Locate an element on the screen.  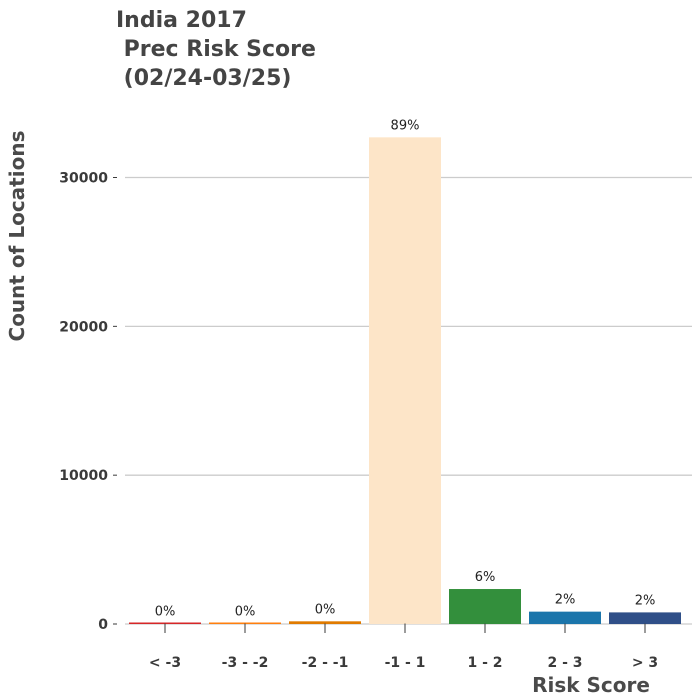
y-tick-label-10000: 10000 is located at coordinates (83, 476).